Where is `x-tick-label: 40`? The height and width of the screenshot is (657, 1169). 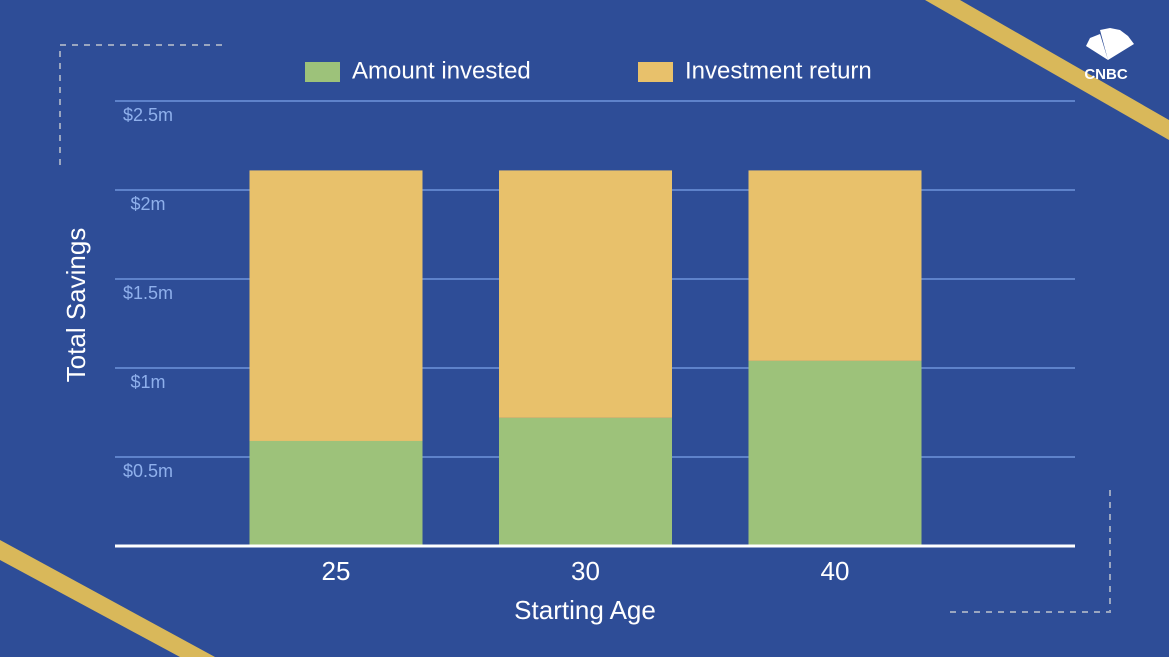
x-tick-label: 40 is located at coordinates (835, 571).